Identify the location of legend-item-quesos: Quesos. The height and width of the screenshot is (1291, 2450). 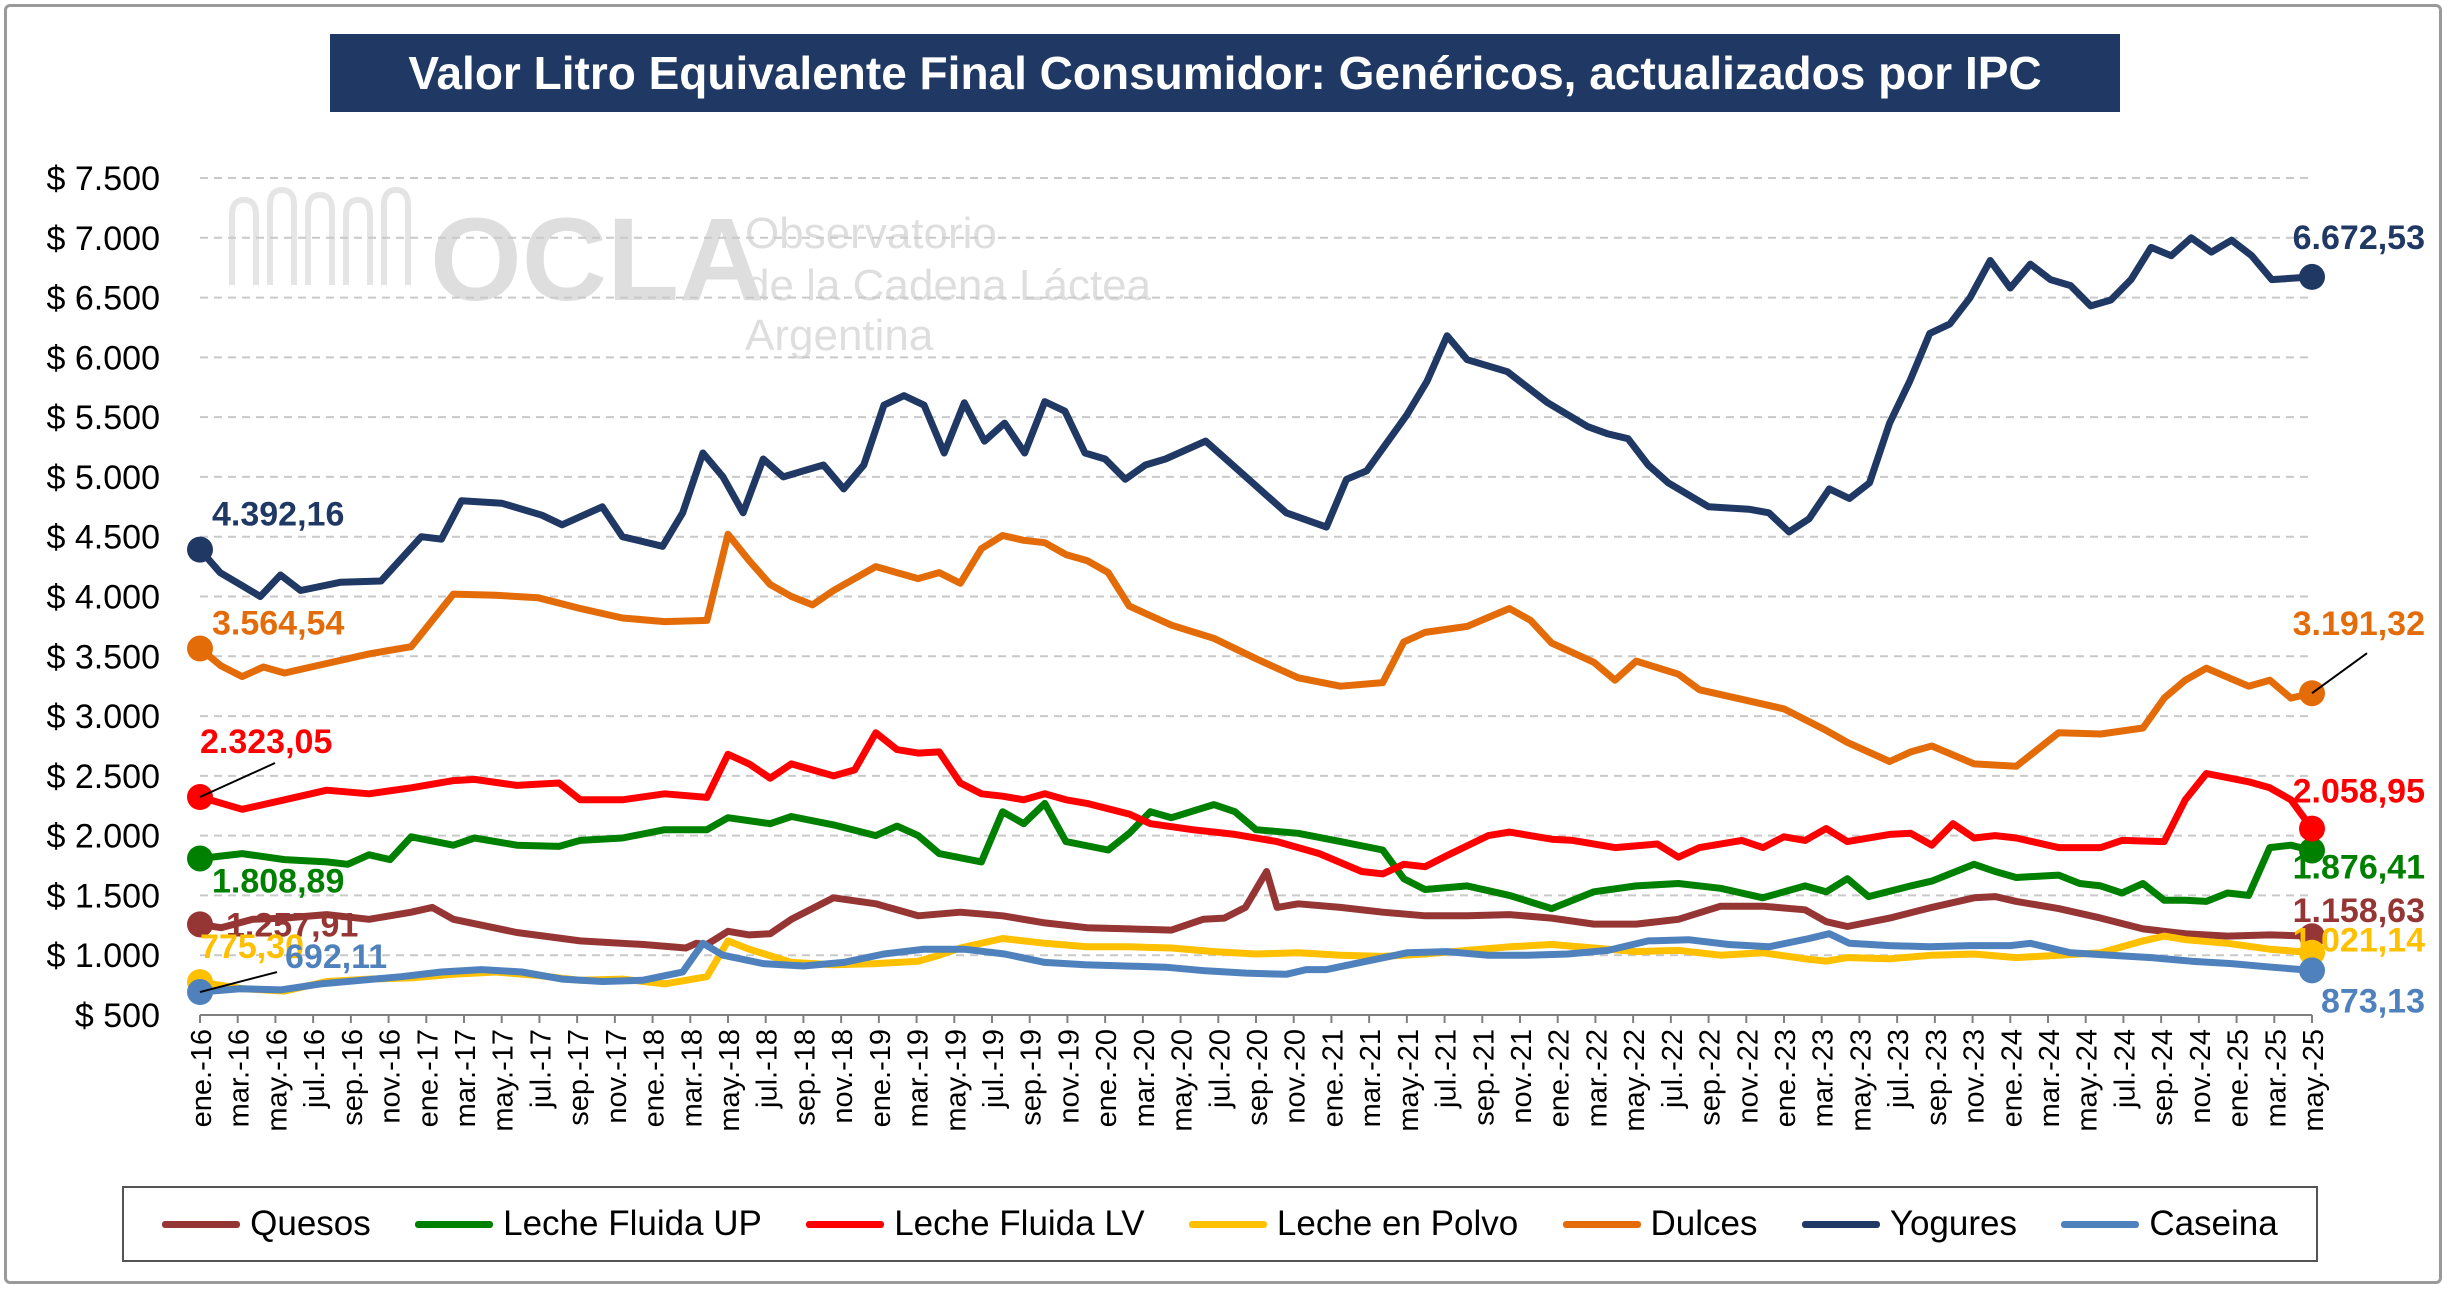
(266, 1224).